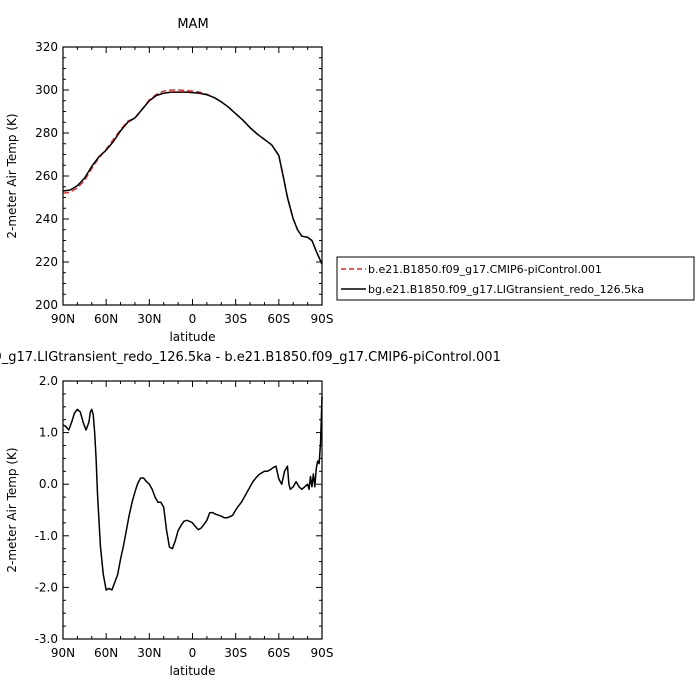 The width and height of the screenshot is (700, 700). I want to click on y-tick-label: 200, so click(46, 305).